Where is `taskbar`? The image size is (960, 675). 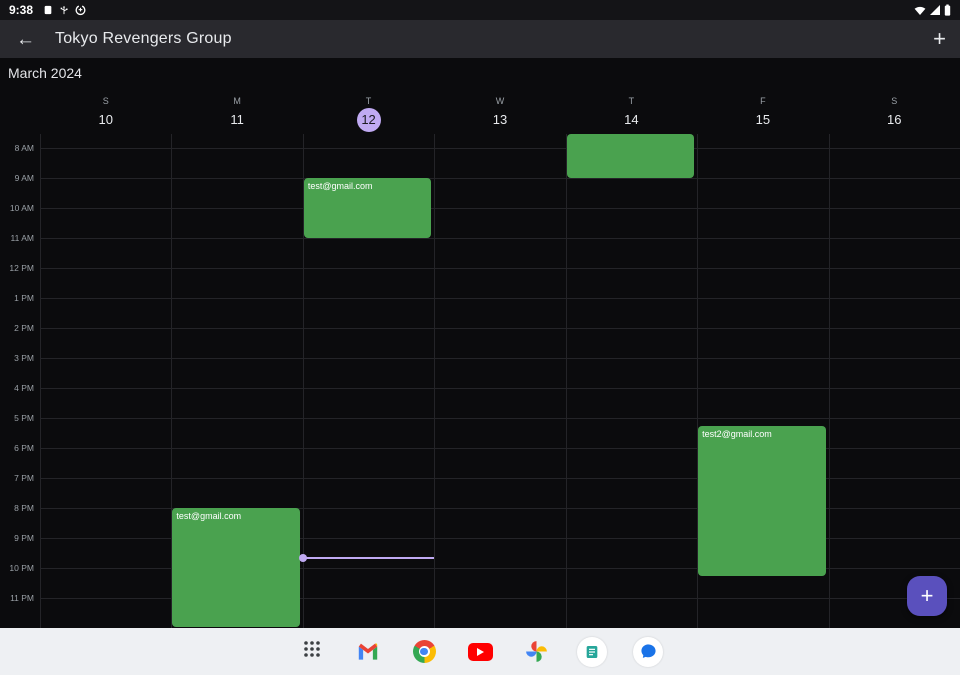
taskbar is located at coordinates (480, 651).